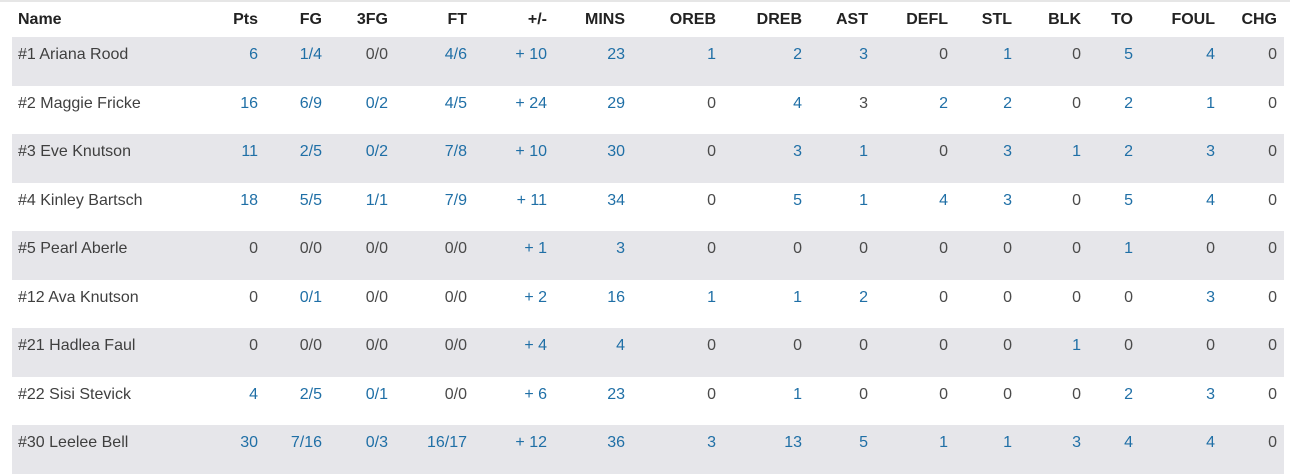  Describe the element at coordinates (852, 19) in the screenshot. I see `column-header-ast: AST` at that location.